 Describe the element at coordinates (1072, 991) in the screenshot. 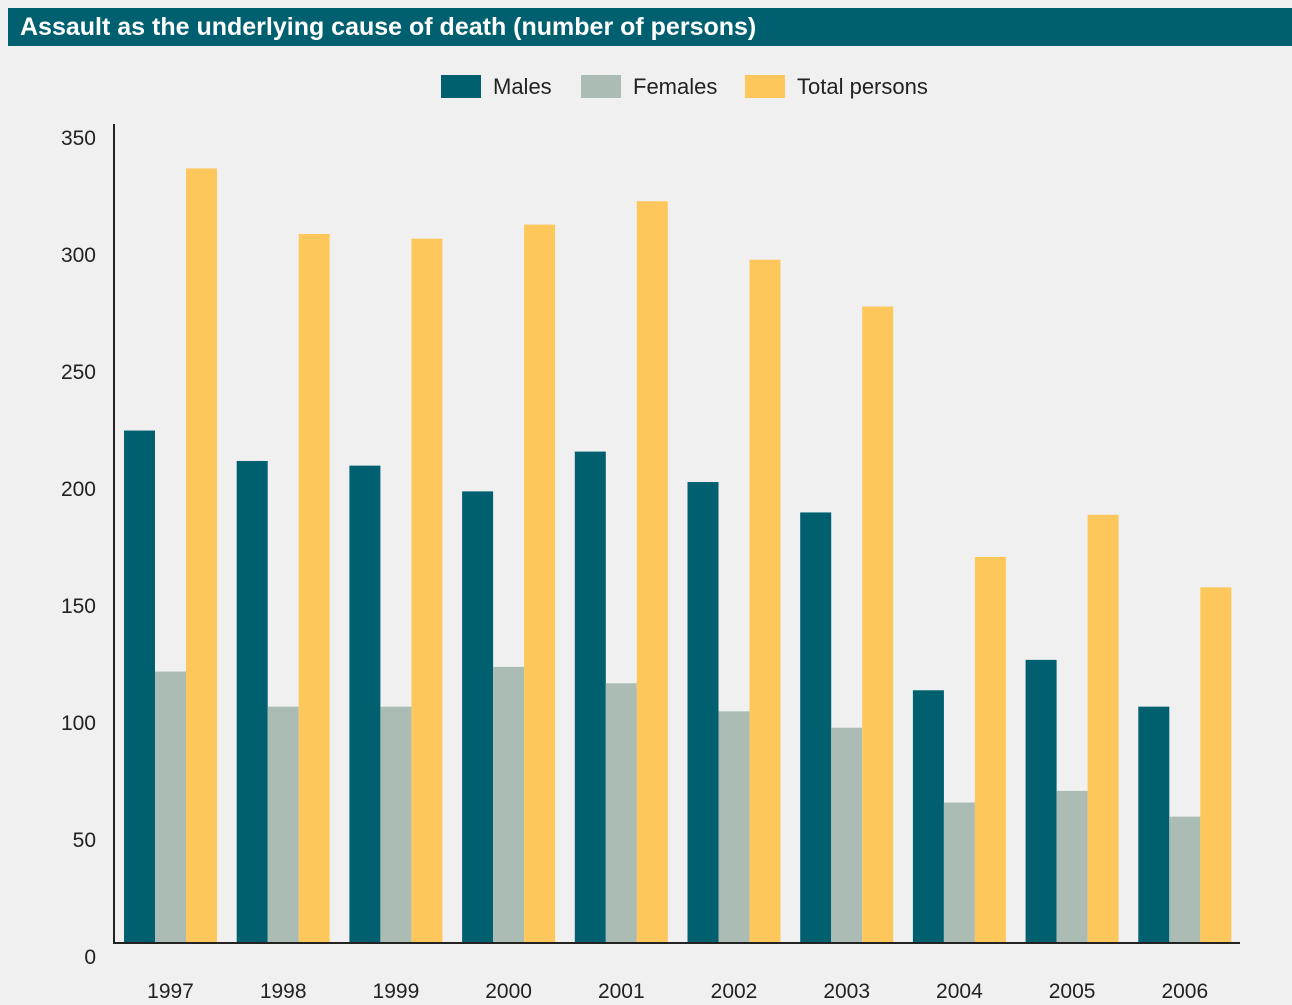

I see `x-tick-label: 2005` at that location.